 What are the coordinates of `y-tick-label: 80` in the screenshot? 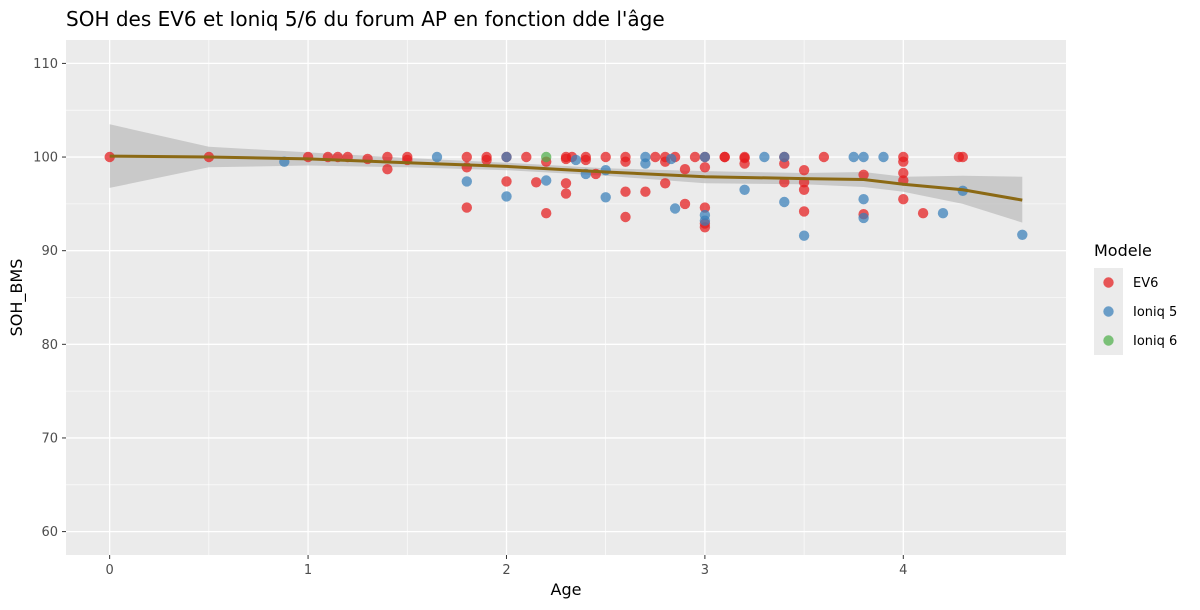 It's located at (49, 345).